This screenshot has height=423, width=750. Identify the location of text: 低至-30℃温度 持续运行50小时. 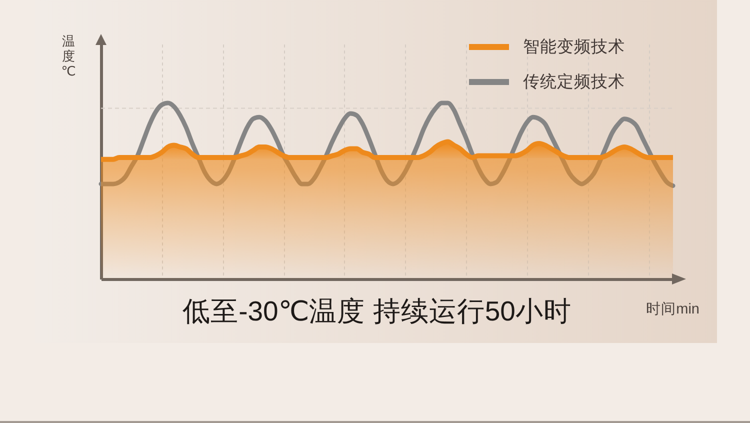
(377, 311).